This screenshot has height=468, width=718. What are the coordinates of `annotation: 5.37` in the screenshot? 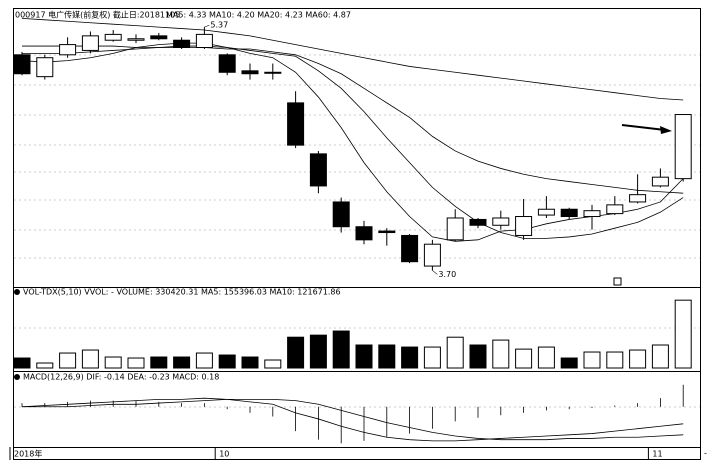 It's located at (219, 25).